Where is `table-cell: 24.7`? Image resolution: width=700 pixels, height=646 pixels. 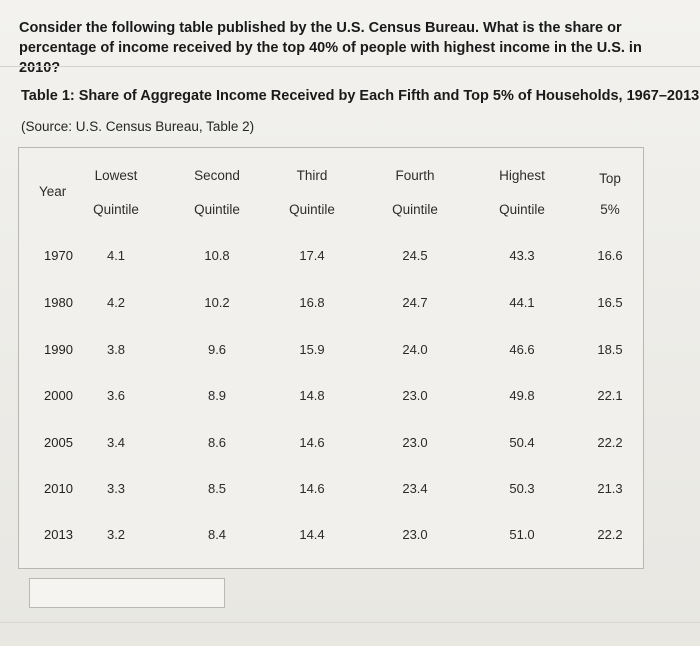
table-cell: 24.7 is located at coordinates (415, 302).